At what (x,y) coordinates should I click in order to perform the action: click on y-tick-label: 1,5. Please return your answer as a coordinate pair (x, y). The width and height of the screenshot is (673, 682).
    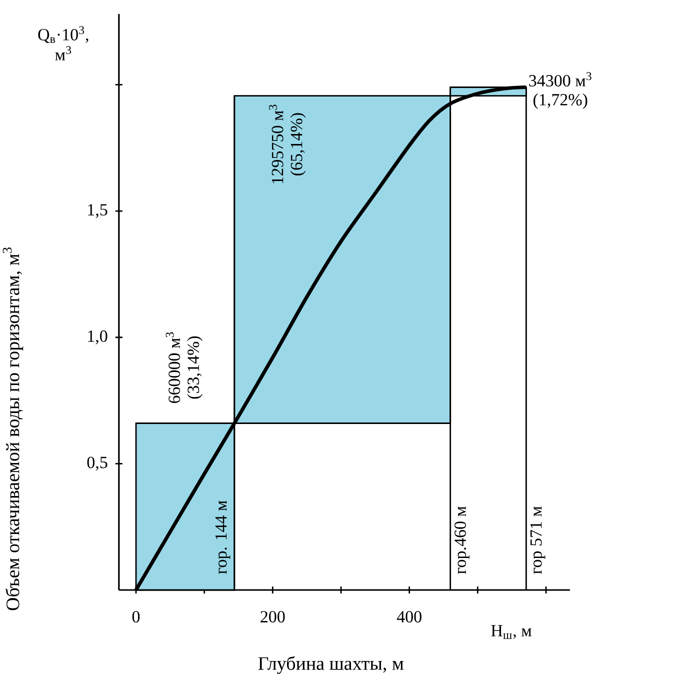
    Looking at the image, I should click on (98, 211).